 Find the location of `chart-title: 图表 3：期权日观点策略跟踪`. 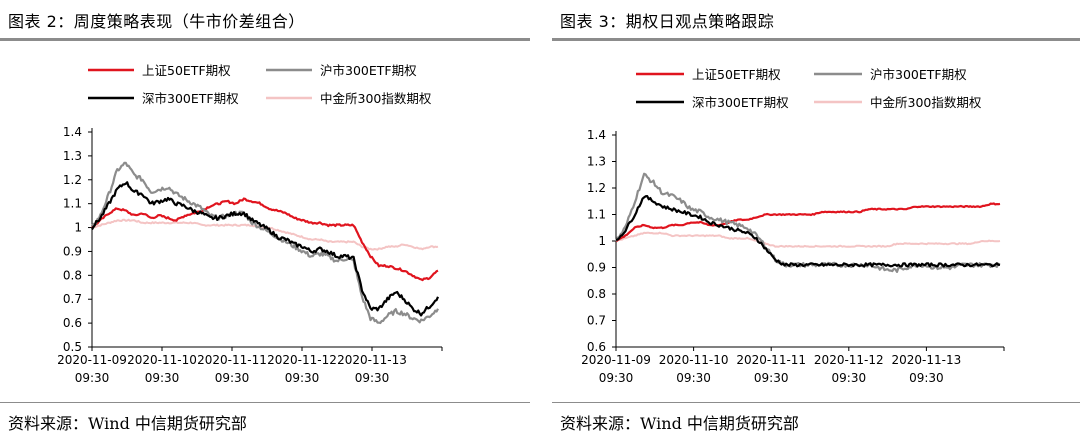

chart-title: 图表 3：期权日观点策略跟踪 is located at coordinates (667, 21).